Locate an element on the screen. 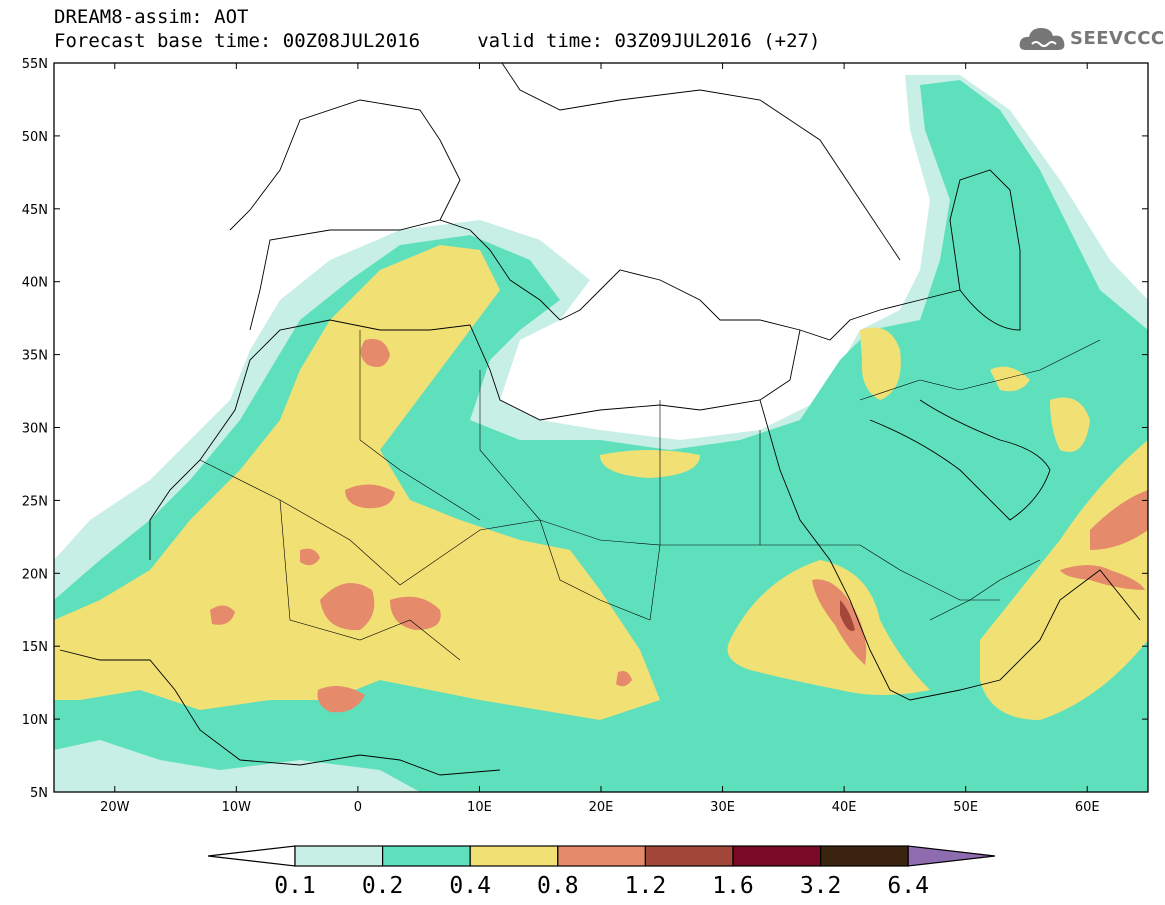 The height and width of the screenshot is (905, 1165). lon-label: 20W is located at coordinates (115, 807).